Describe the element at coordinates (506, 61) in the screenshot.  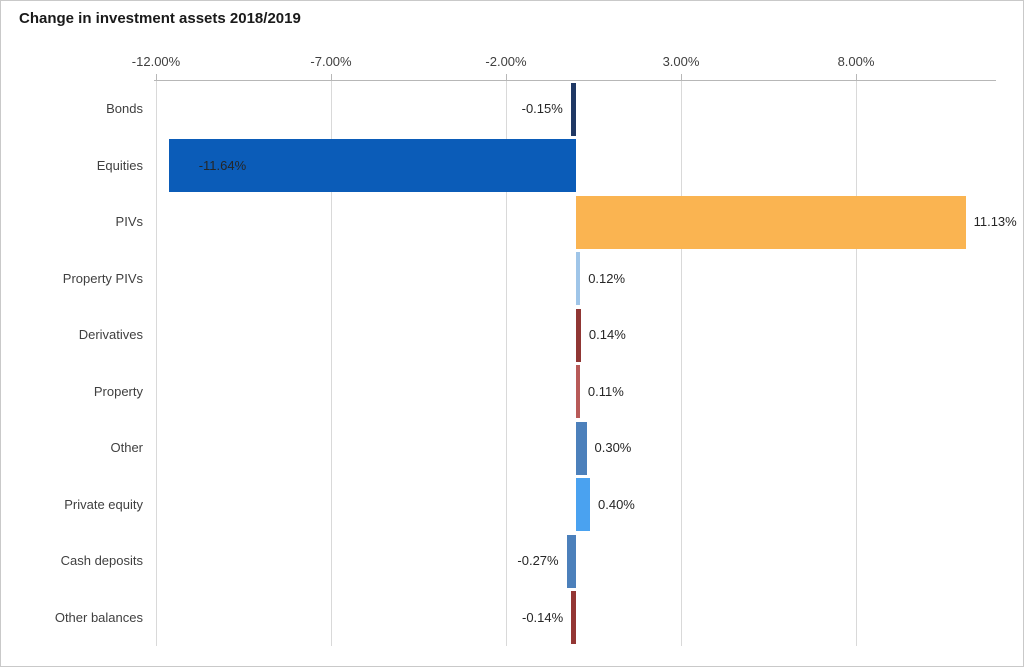
I see `x-axis-tick-label: -2.00%` at that location.